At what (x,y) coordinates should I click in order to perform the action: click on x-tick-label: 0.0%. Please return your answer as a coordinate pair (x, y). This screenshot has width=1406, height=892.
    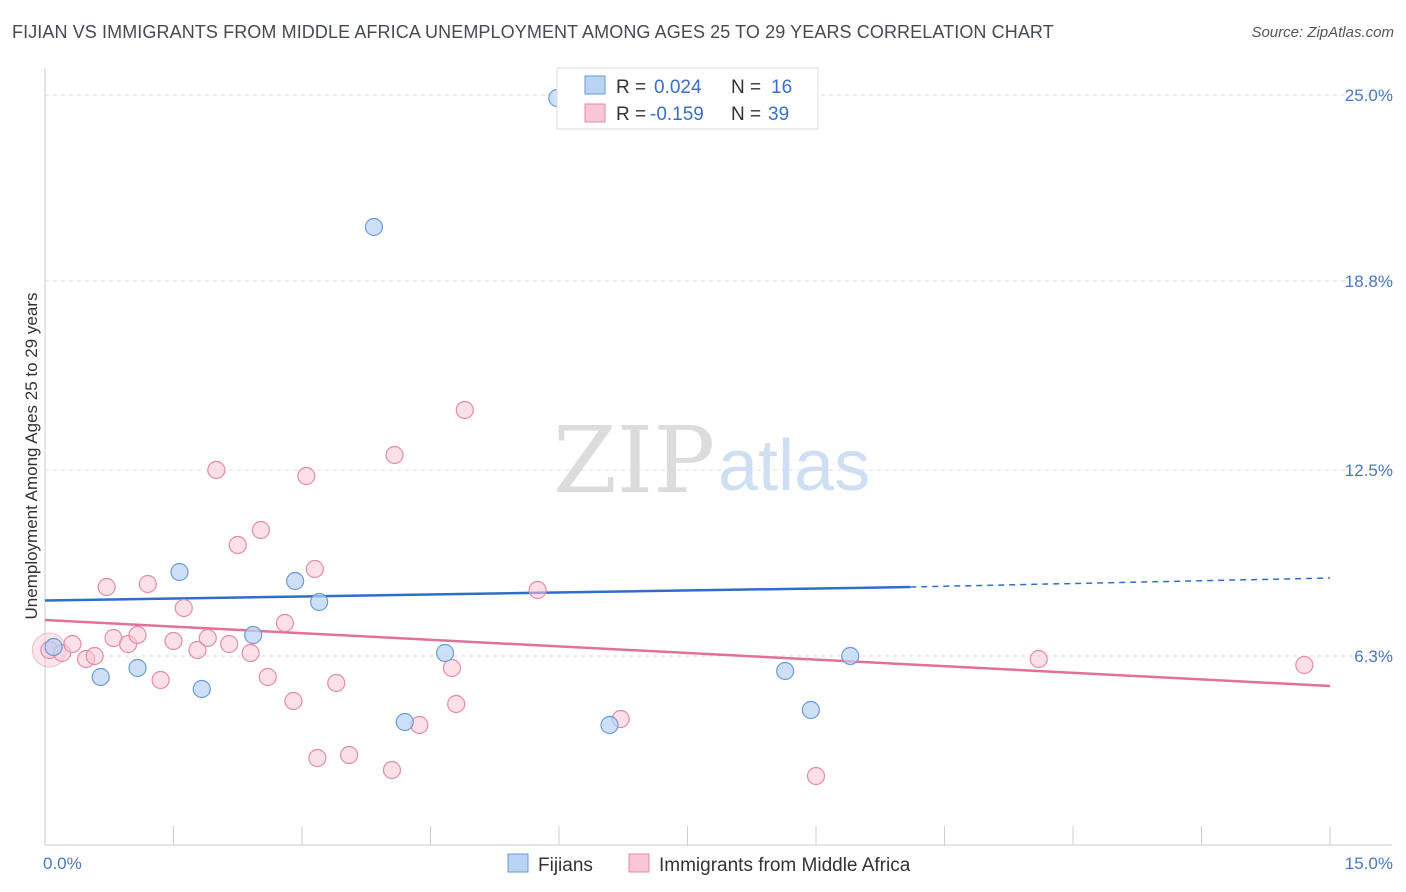
    Looking at the image, I should click on (62, 863).